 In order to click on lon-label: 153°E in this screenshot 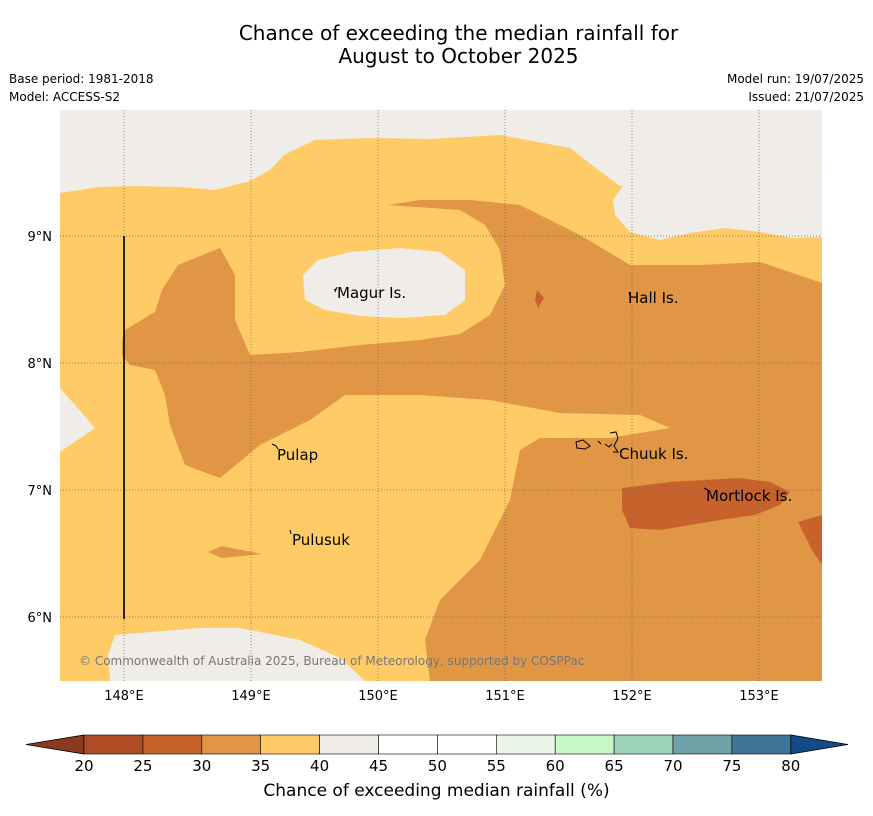, I will do `click(759, 696)`.